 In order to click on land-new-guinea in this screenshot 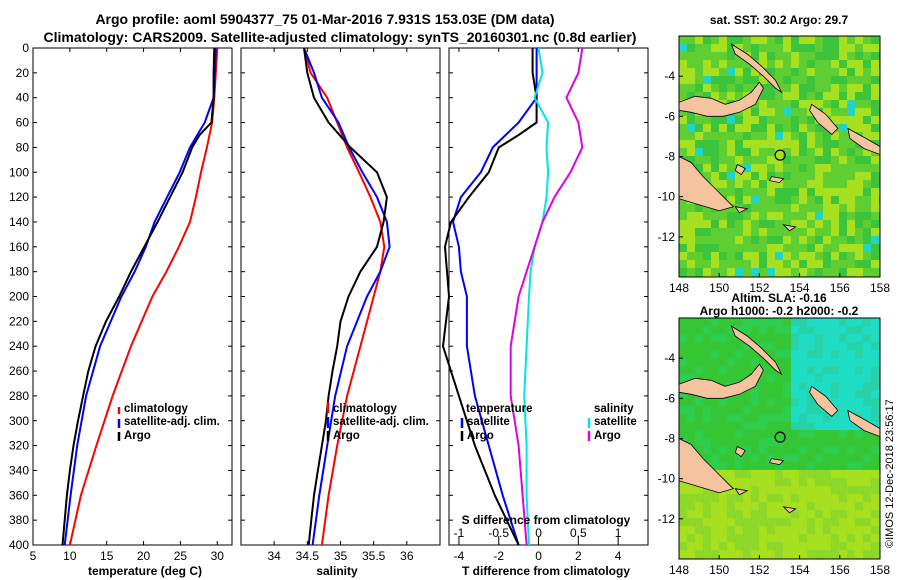, I will do `click(707, 184)`.